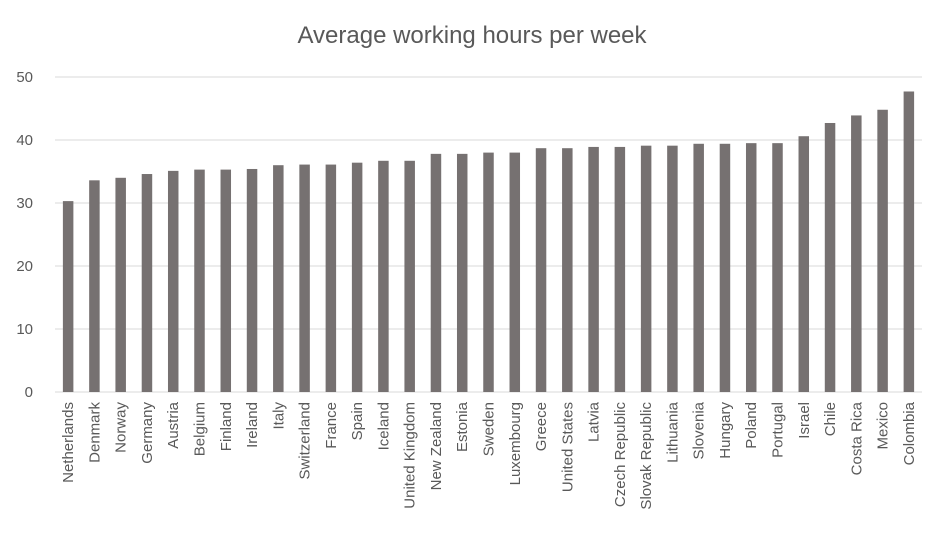 The width and height of the screenshot is (945, 541). Describe the element at coordinates (541, 426) in the screenshot. I see `x-tick-label: Greece` at that location.